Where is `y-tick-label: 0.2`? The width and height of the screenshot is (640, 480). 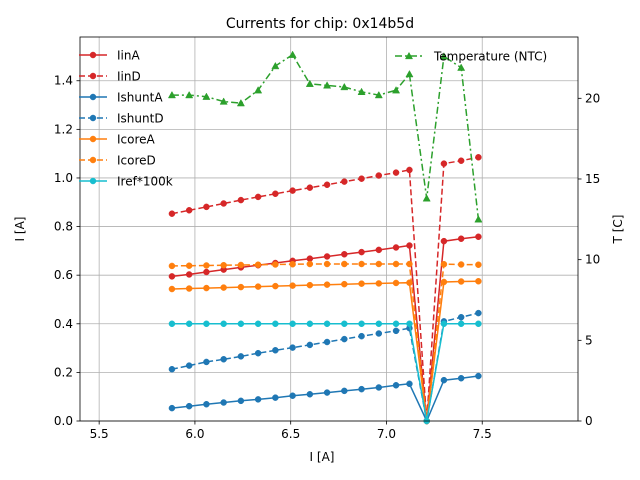
y-tick-label: 0.2 is located at coordinates (63, 372).